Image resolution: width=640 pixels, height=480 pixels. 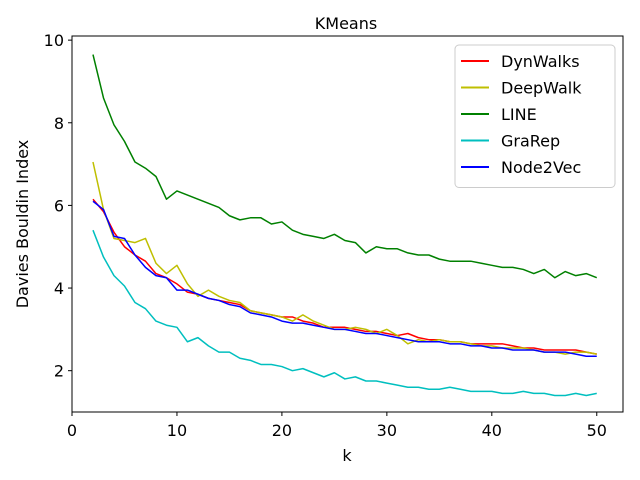 What do you see at coordinates (337, 426) in the screenshot?
I see `x-axis: 0 10 20 30 40 50` at bounding box center [337, 426].